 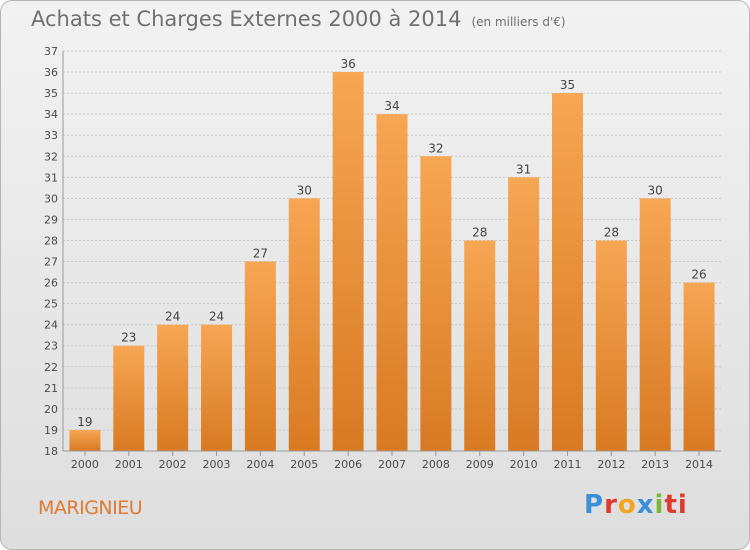 I want to click on data-label: 26, so click(x=698, y=275).